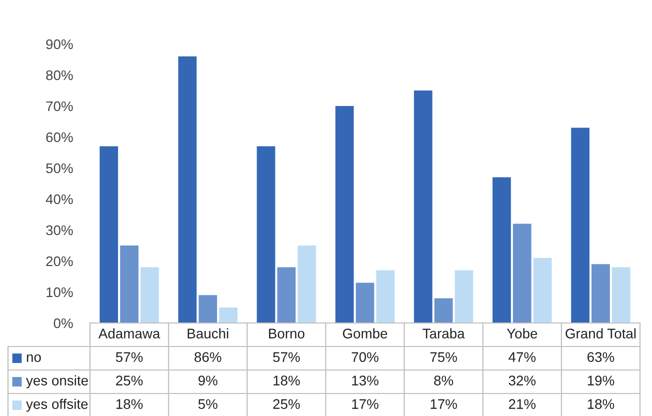 The width and height of the screenshot is (652, 416). What do you see at coordinates (59, 261) in the screenshot?
I see `y-tick-label: 20%` at bounding box center [59, 261].